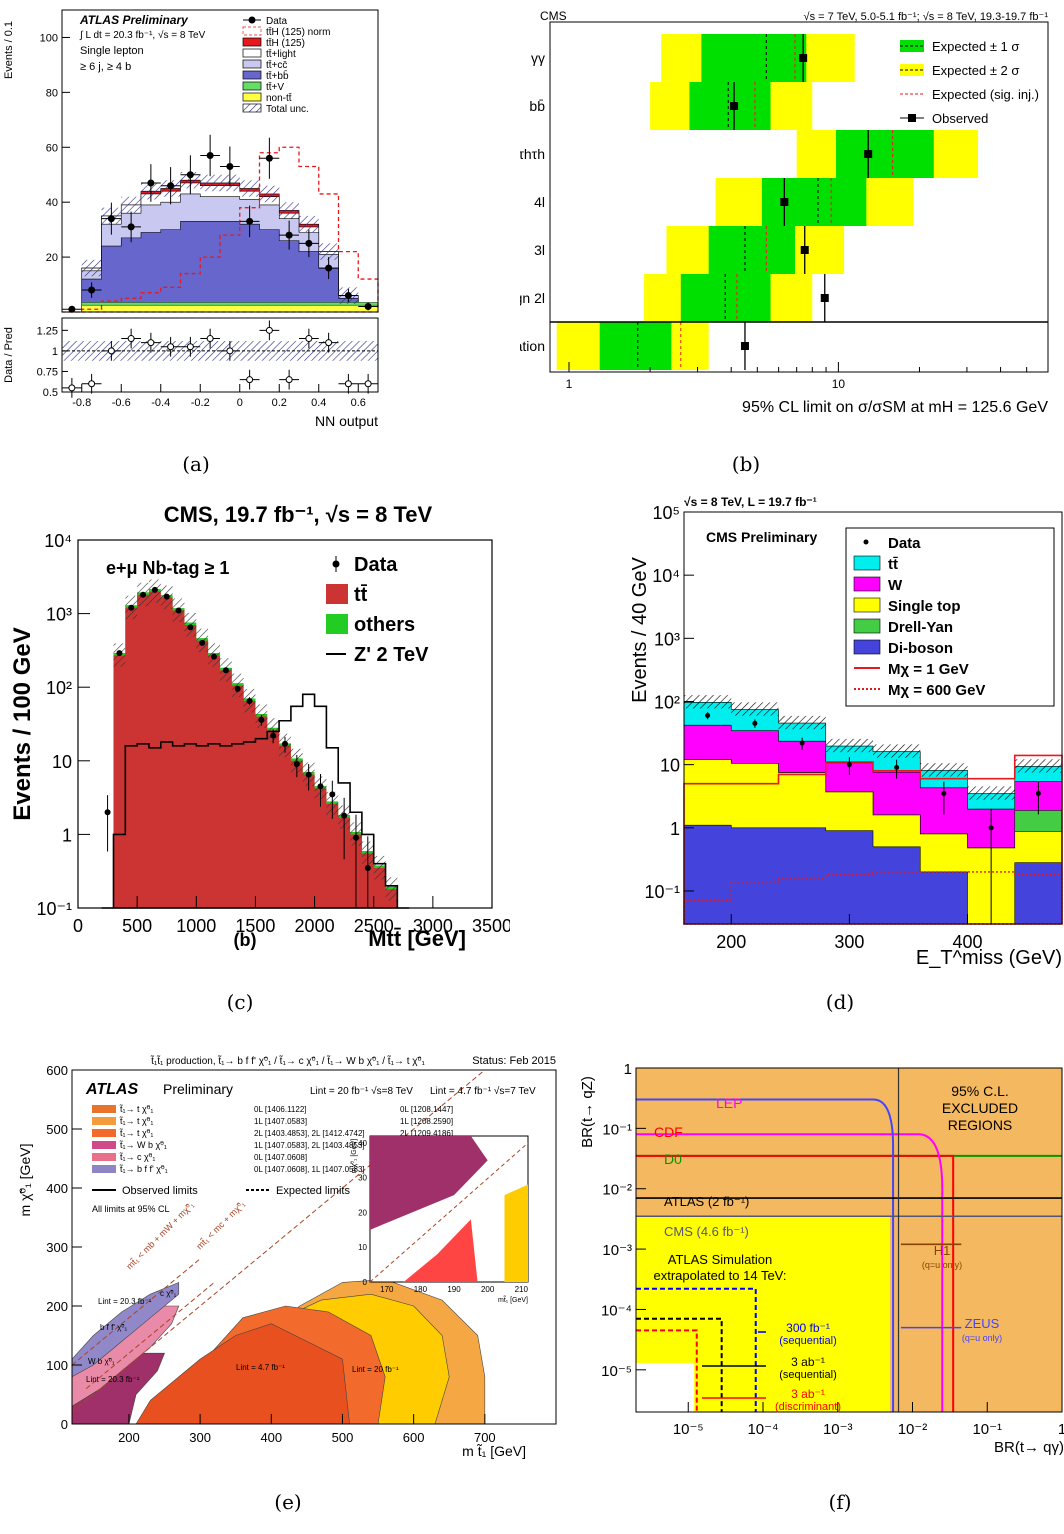 This screenshot has width=1064, height=1534. I want to click on y-tick-label: 20, so click(52, 258).